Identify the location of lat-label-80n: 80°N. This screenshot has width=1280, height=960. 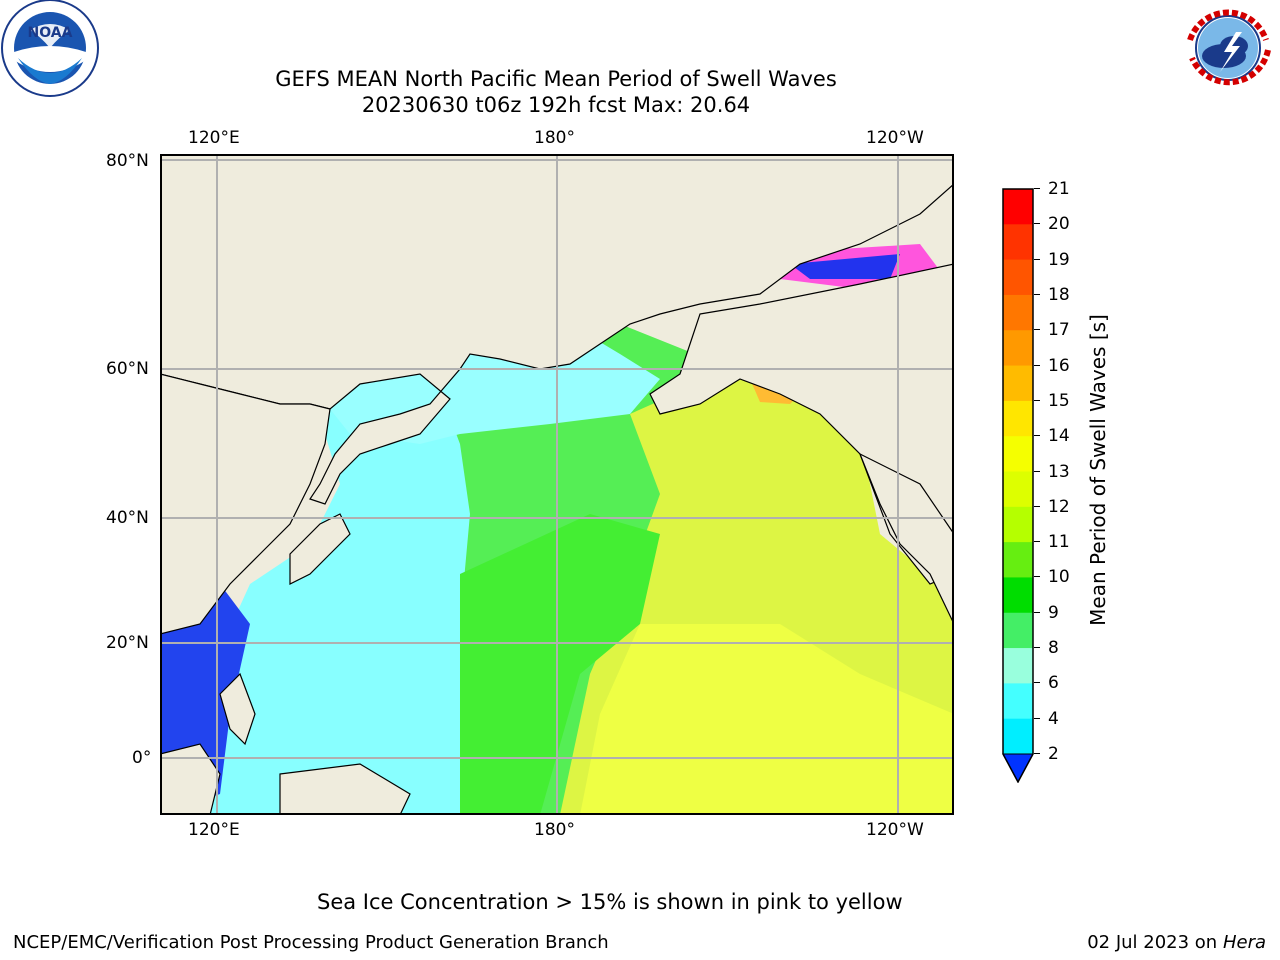
(127, 161).